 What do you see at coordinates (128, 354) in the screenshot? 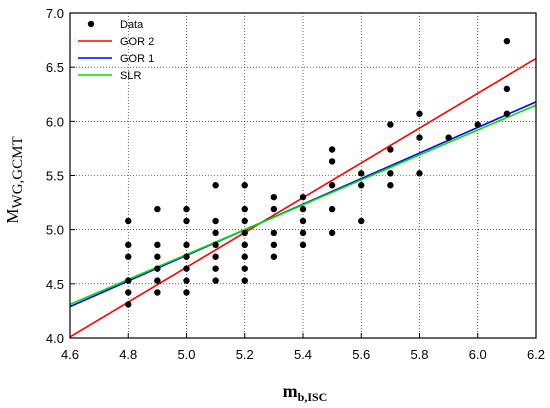
I see `x-tick-label: 4.8` at bounding box center [128, 354].